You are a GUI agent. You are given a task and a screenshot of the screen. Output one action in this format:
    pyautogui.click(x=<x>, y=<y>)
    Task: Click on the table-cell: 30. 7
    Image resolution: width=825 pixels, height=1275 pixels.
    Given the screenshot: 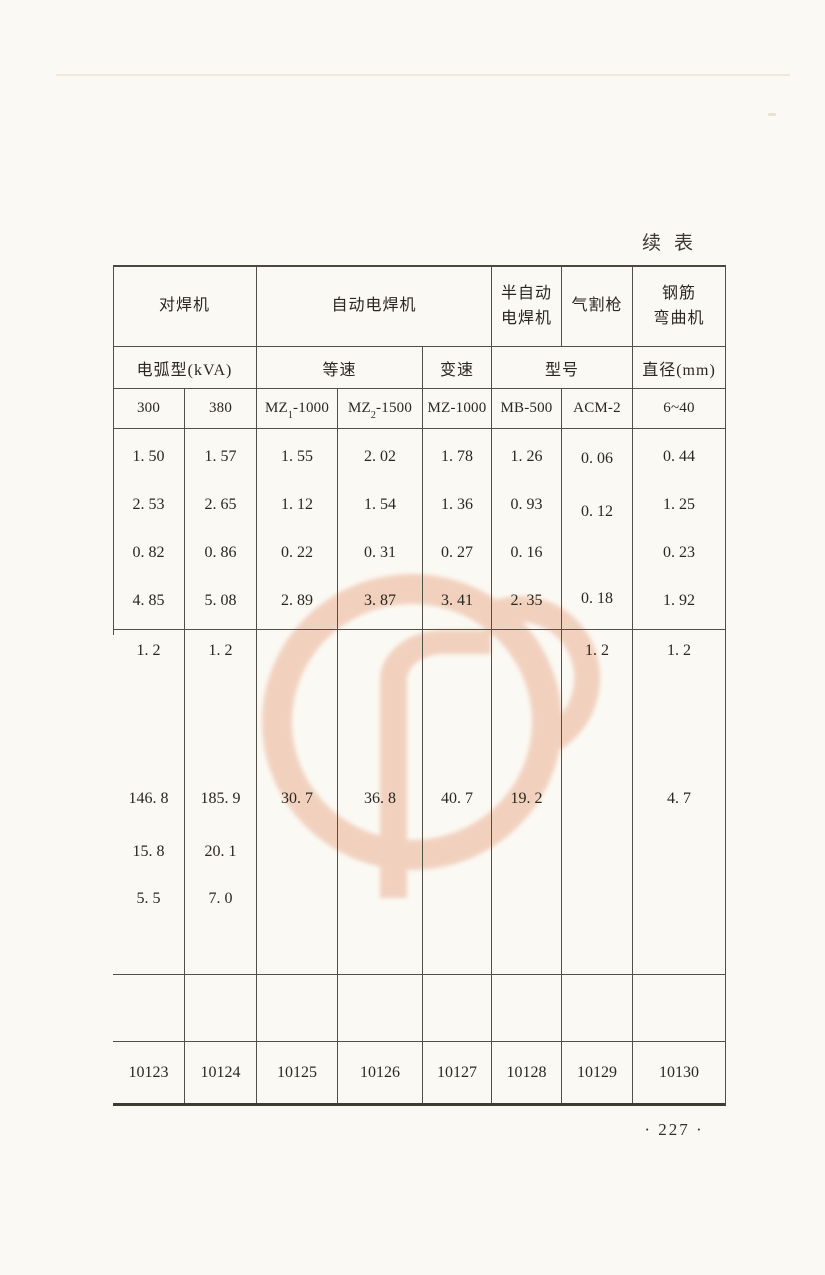 What is the action you would take?
    pyautogui.click(x=297, y=802)
    